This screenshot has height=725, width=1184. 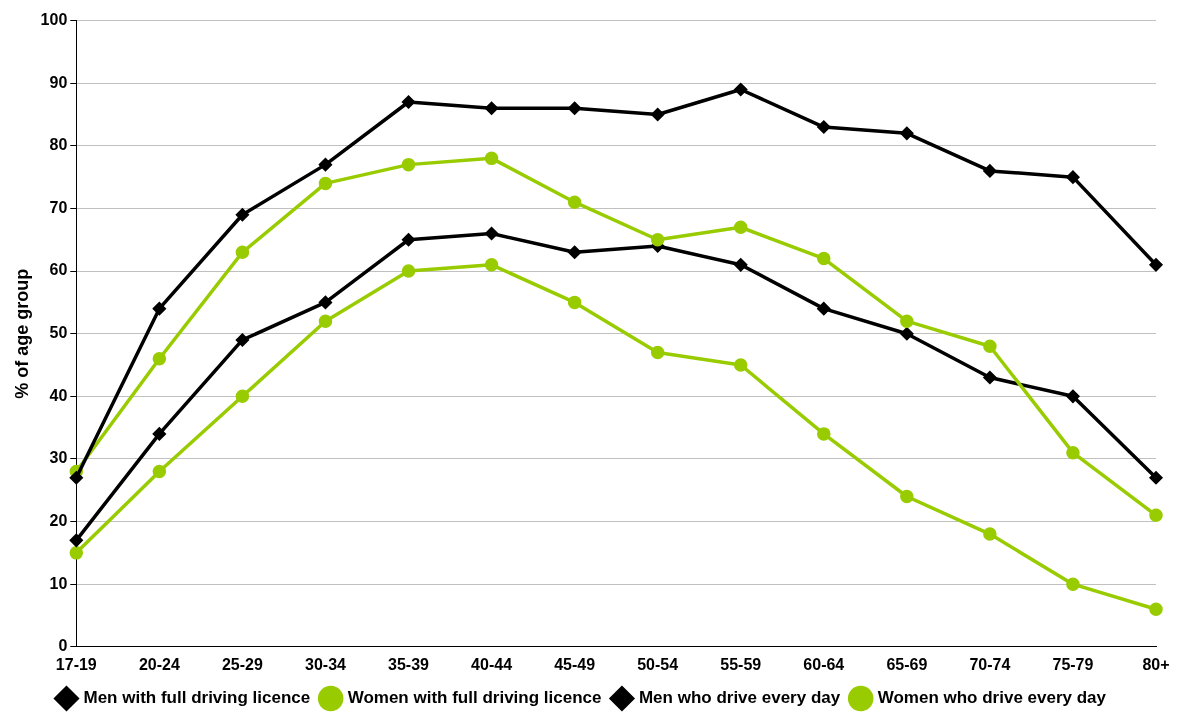 What do you see at coordinates (990, 664) in the screenshot?
I see `x-tick-label: 70-74` at bounding box center [990, 664].